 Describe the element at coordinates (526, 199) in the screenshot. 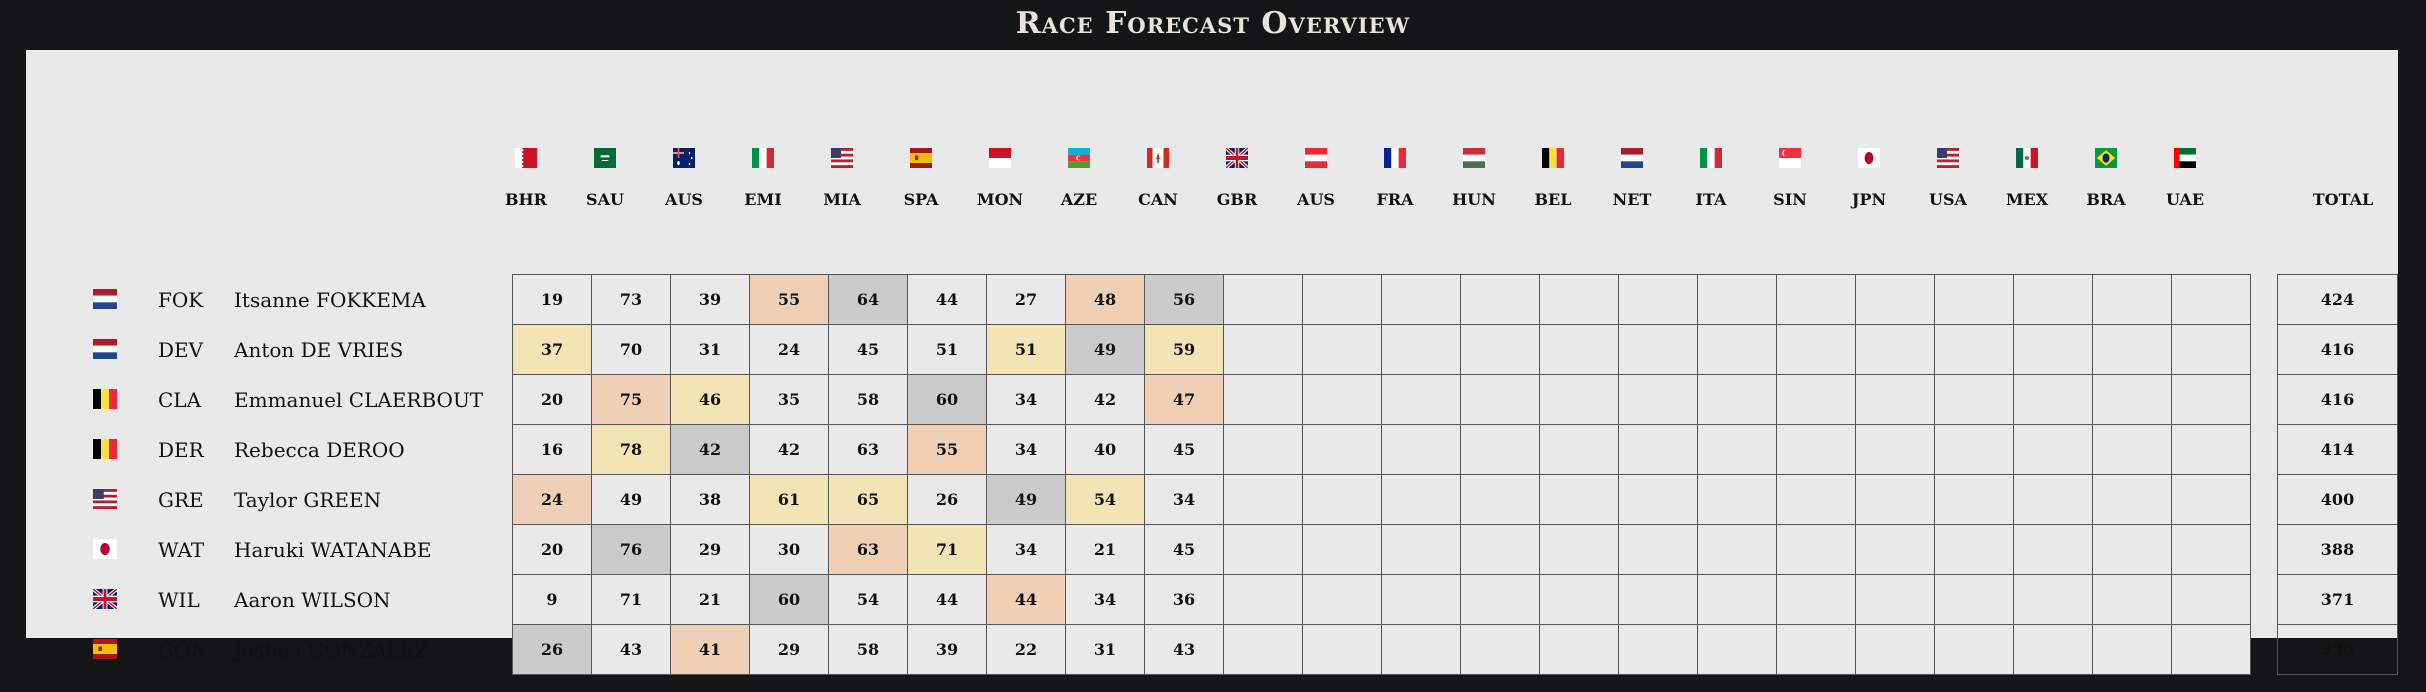

I see `race-code-bhr: BHR` at that location.